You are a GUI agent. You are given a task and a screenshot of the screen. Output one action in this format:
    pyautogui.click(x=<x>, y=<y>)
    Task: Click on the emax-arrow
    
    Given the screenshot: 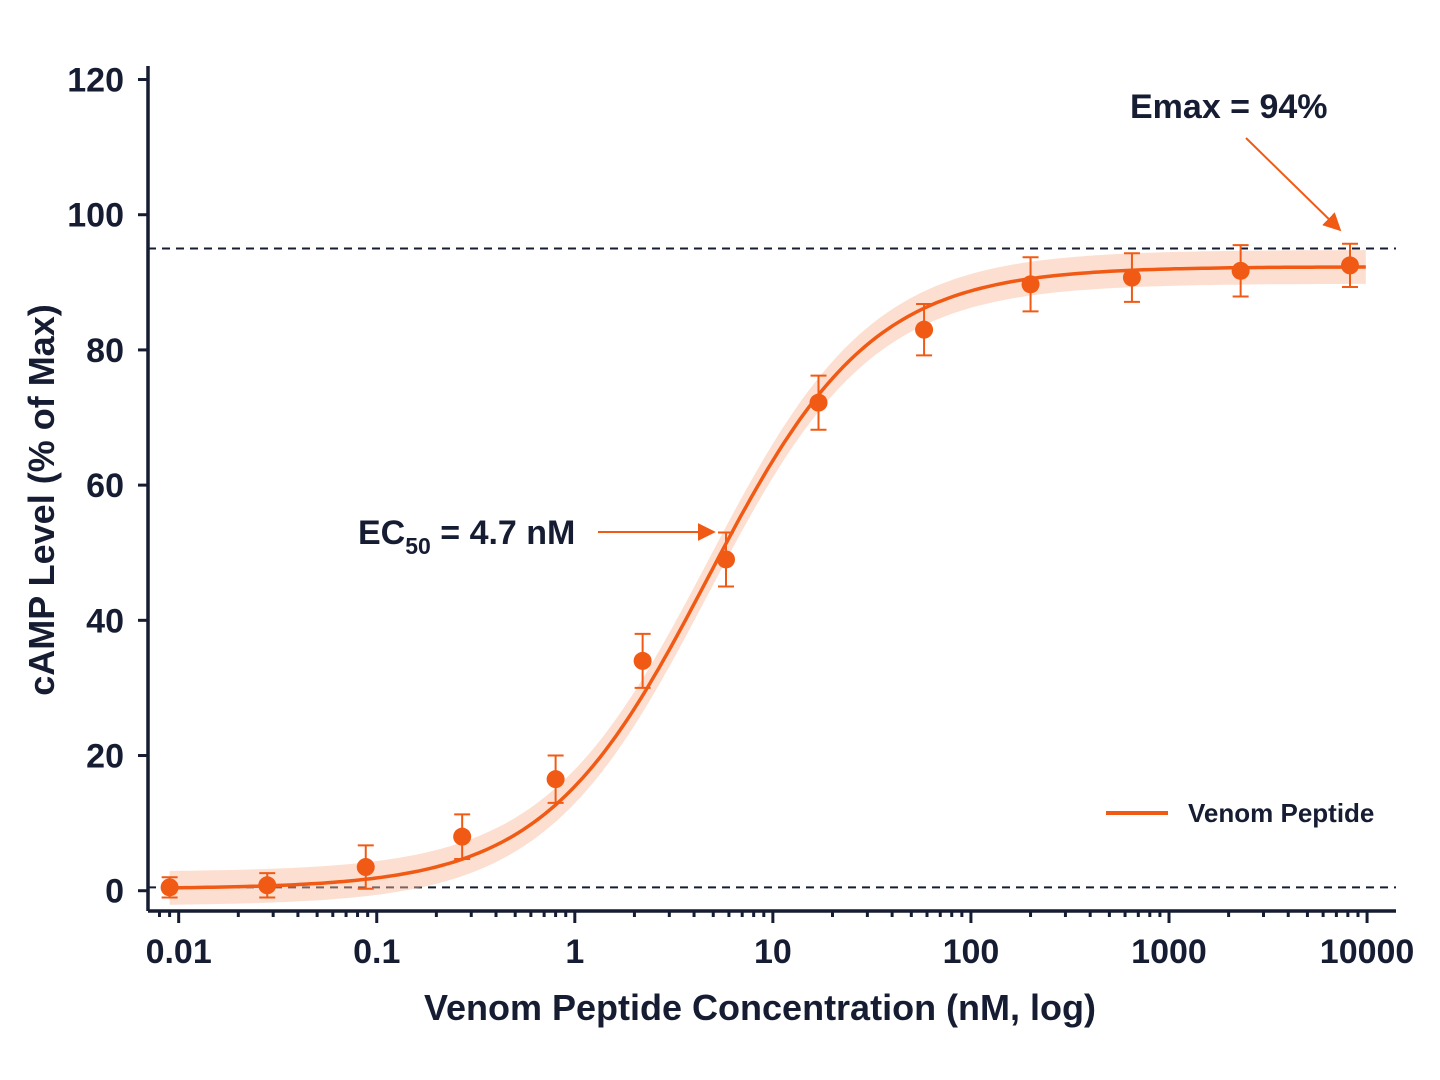 What is the action you would take?
    pyautogui.click(x=1293, y=184)
    